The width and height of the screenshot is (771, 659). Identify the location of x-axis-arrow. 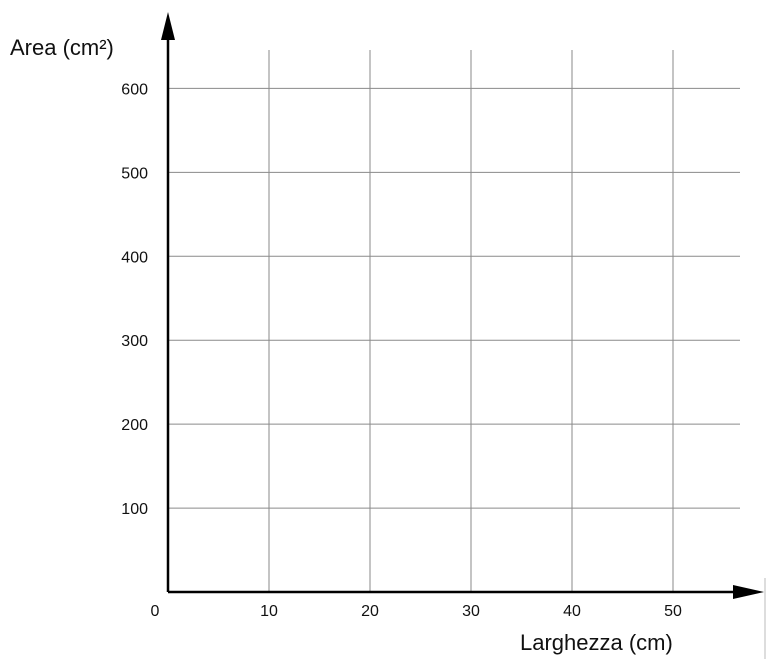
(748, 592).